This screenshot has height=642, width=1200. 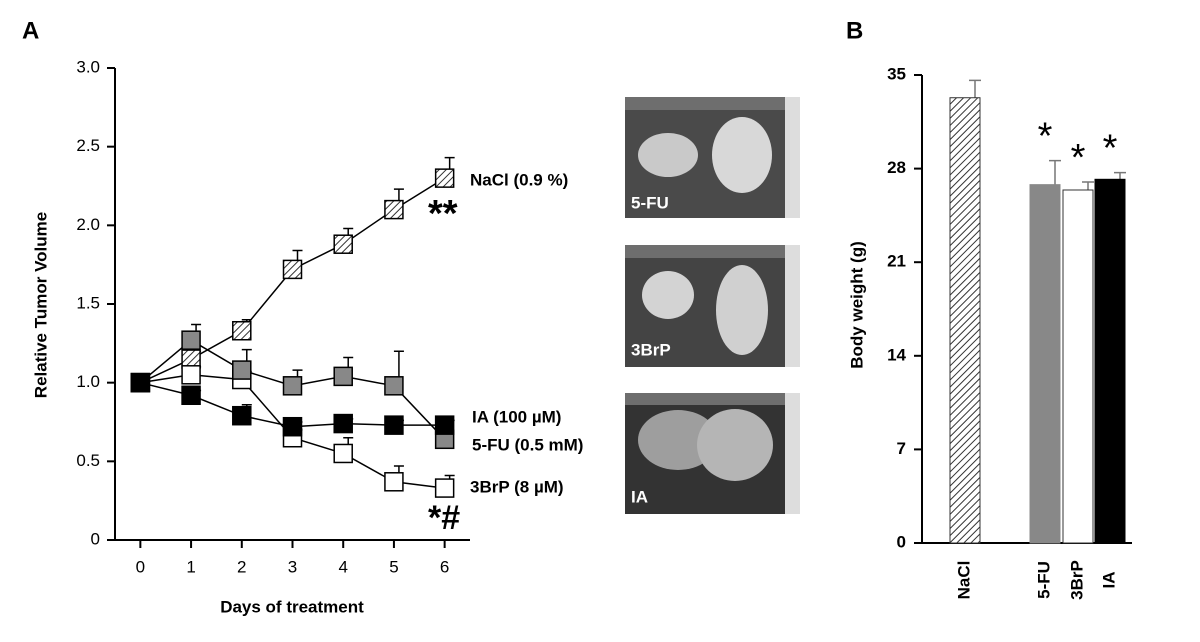 I want to click on x-tick-label: 5-FU, so click(x=1043, y=580).